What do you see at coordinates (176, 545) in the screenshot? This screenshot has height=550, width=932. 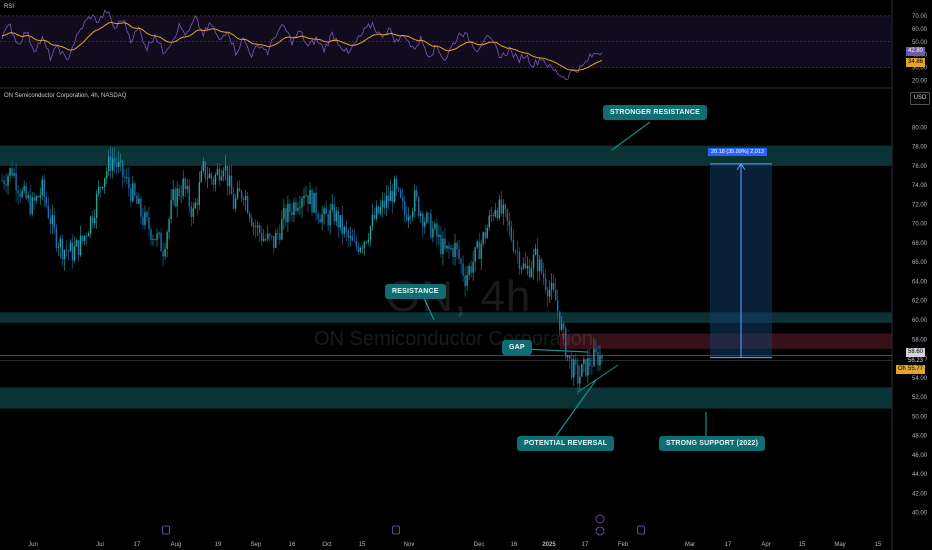 I see `time-tick-label: Aug` at bounding box center [176, 545].